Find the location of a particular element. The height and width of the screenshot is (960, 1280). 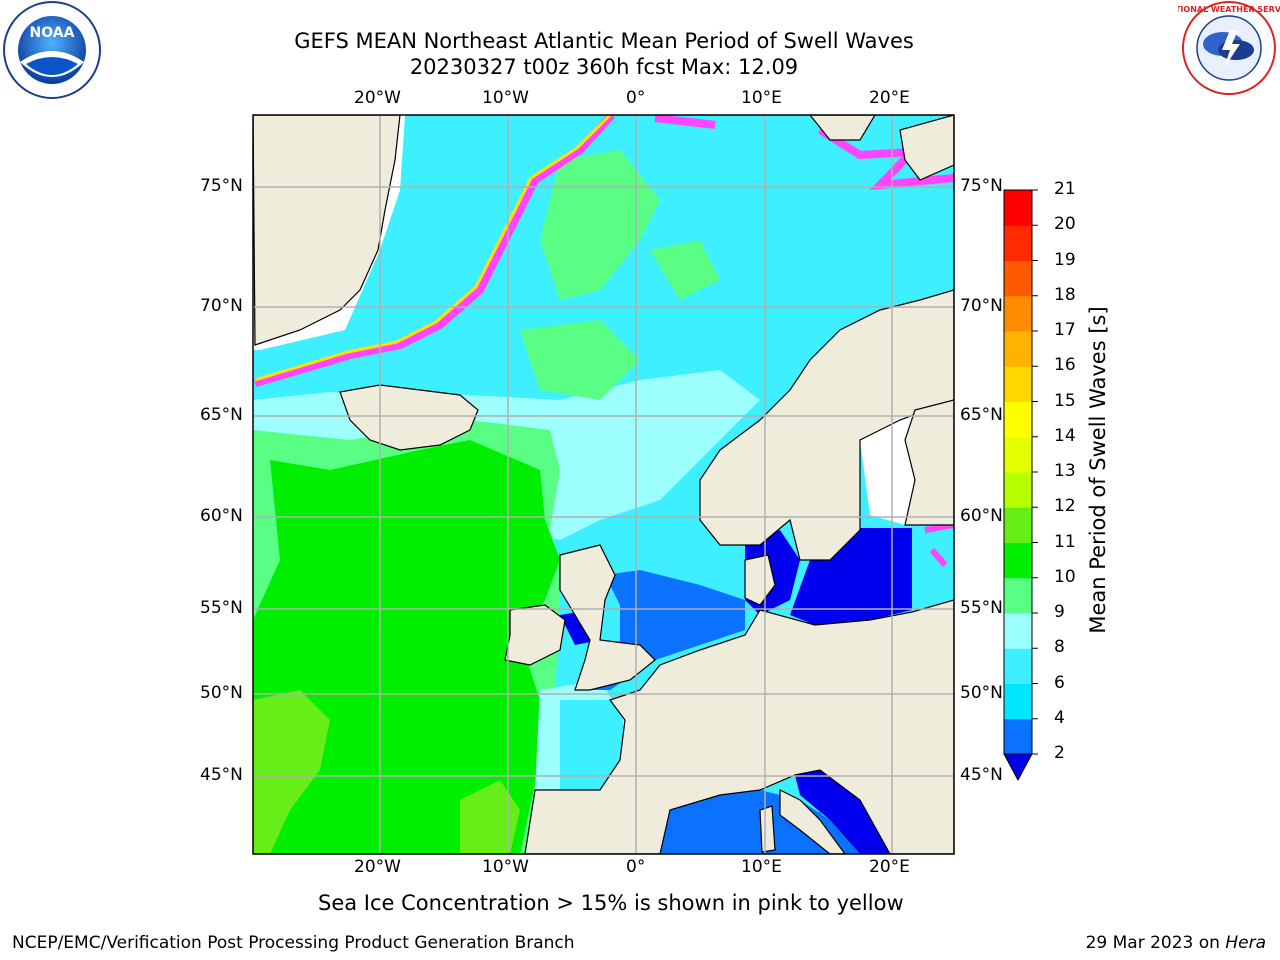

land-greenland is located at coordinates (327, 230).